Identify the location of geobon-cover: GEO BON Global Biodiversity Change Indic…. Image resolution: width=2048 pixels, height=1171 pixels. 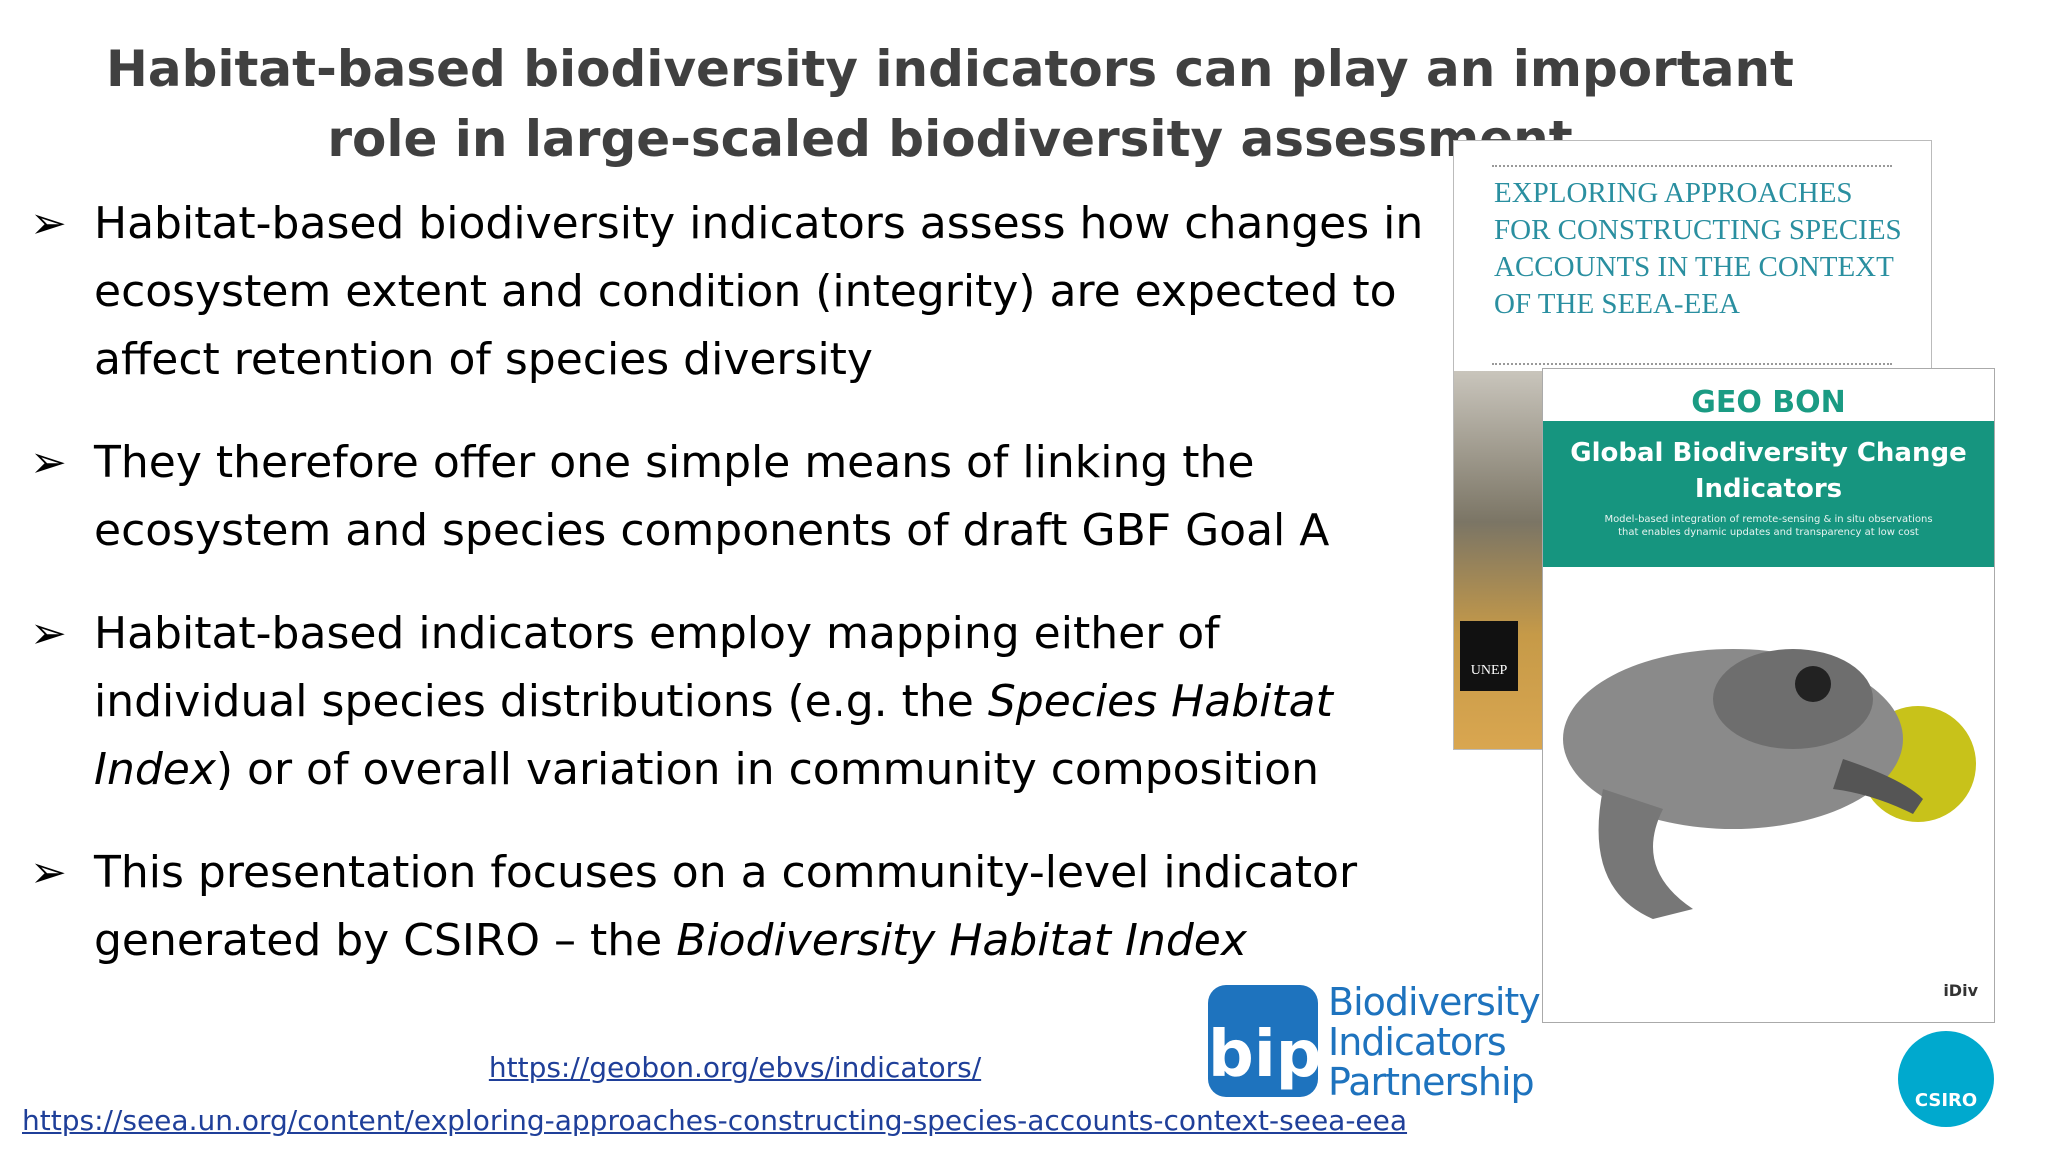
(1768, 695).